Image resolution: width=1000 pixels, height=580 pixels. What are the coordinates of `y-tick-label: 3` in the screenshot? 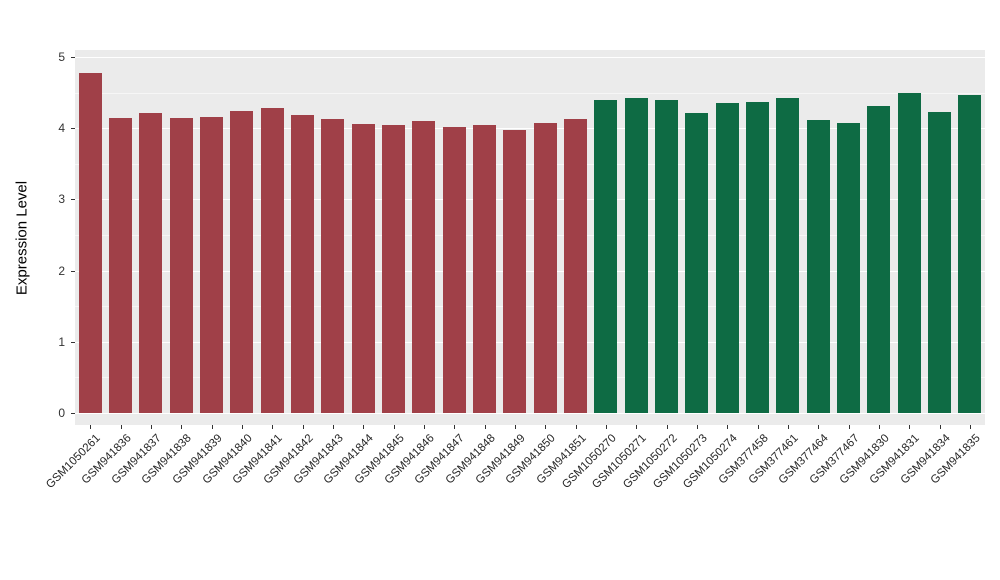 It's located at (61, 199).